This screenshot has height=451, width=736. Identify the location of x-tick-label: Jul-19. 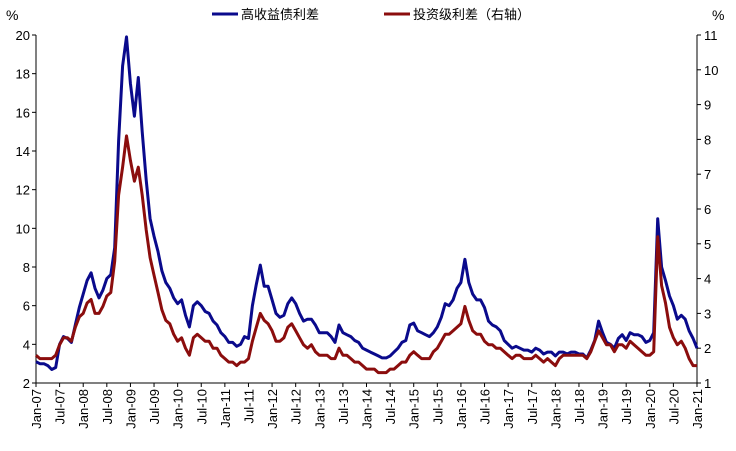
(626, 406).